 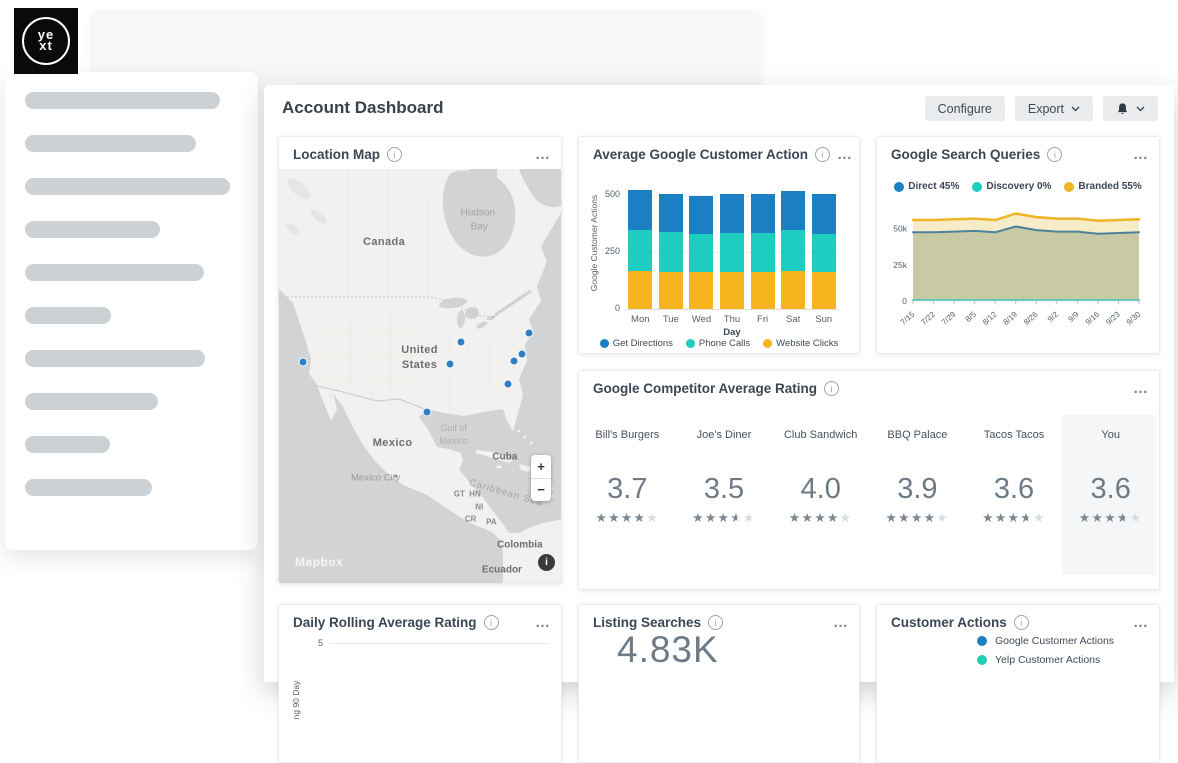 I want to click on you-column-highlight, so click(x=1109, y=495).